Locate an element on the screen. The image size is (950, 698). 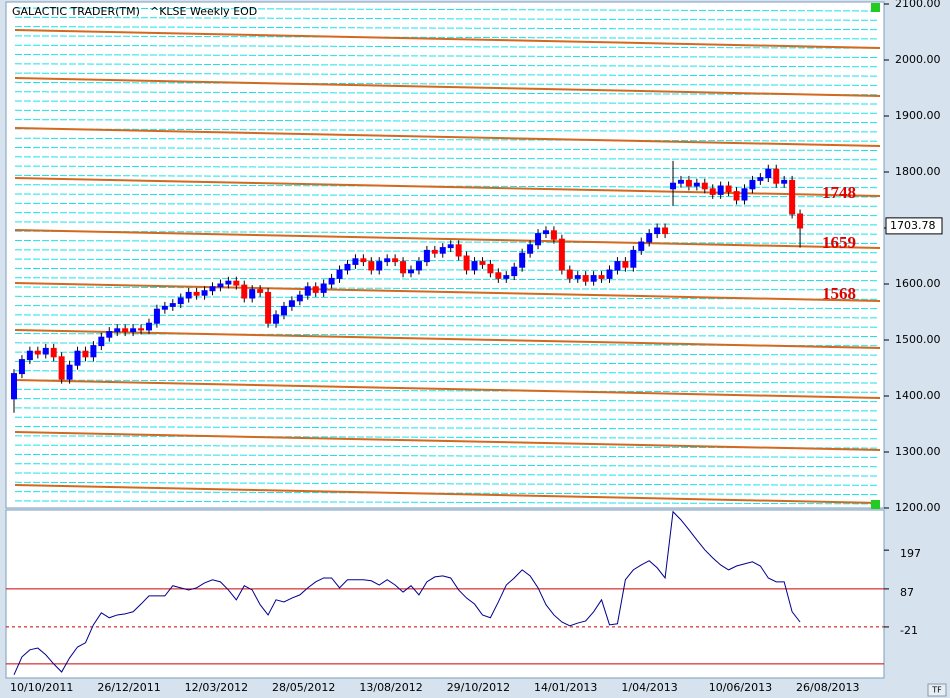
x-tick-label: 1/04/2013 is located at coordinates (649, 687).